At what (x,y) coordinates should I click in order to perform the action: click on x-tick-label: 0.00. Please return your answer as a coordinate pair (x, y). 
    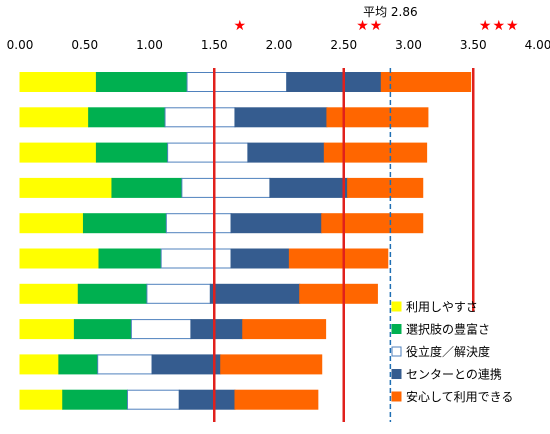
    Looking at the image, I should click on (20, 45).